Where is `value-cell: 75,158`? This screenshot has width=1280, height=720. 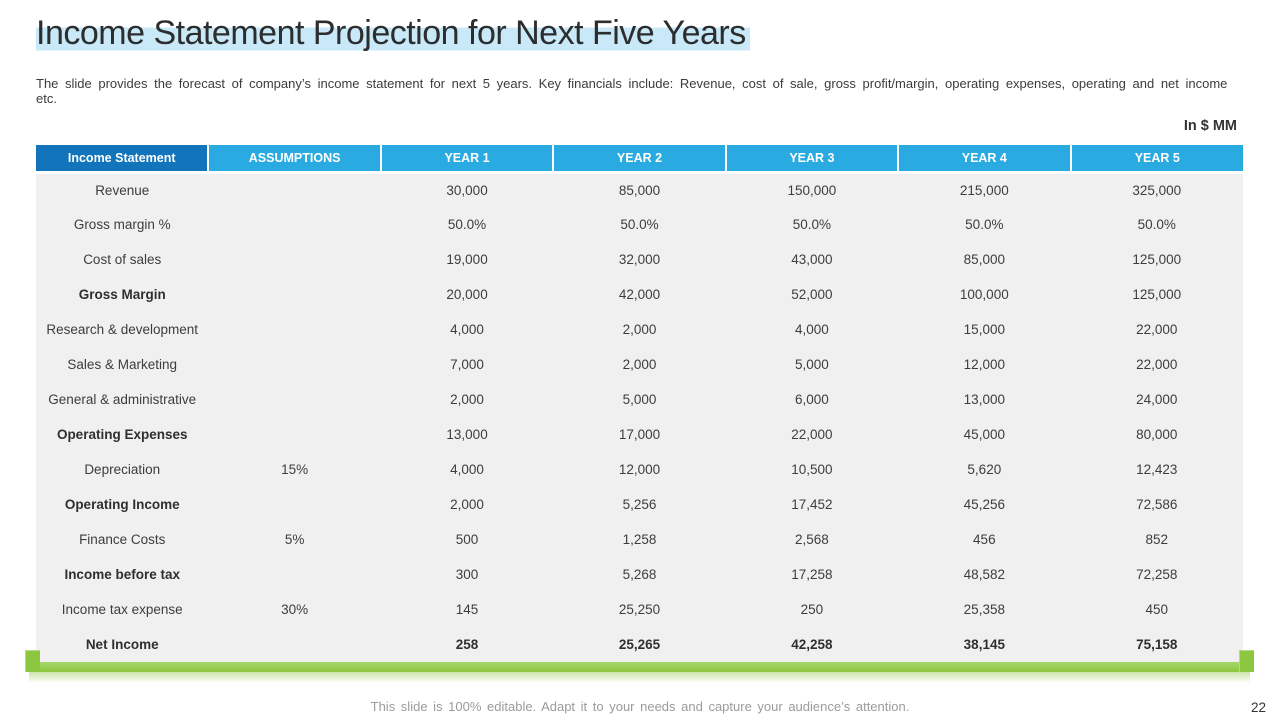
value-cell: 75,158 is located at coordinates (1156, 644).